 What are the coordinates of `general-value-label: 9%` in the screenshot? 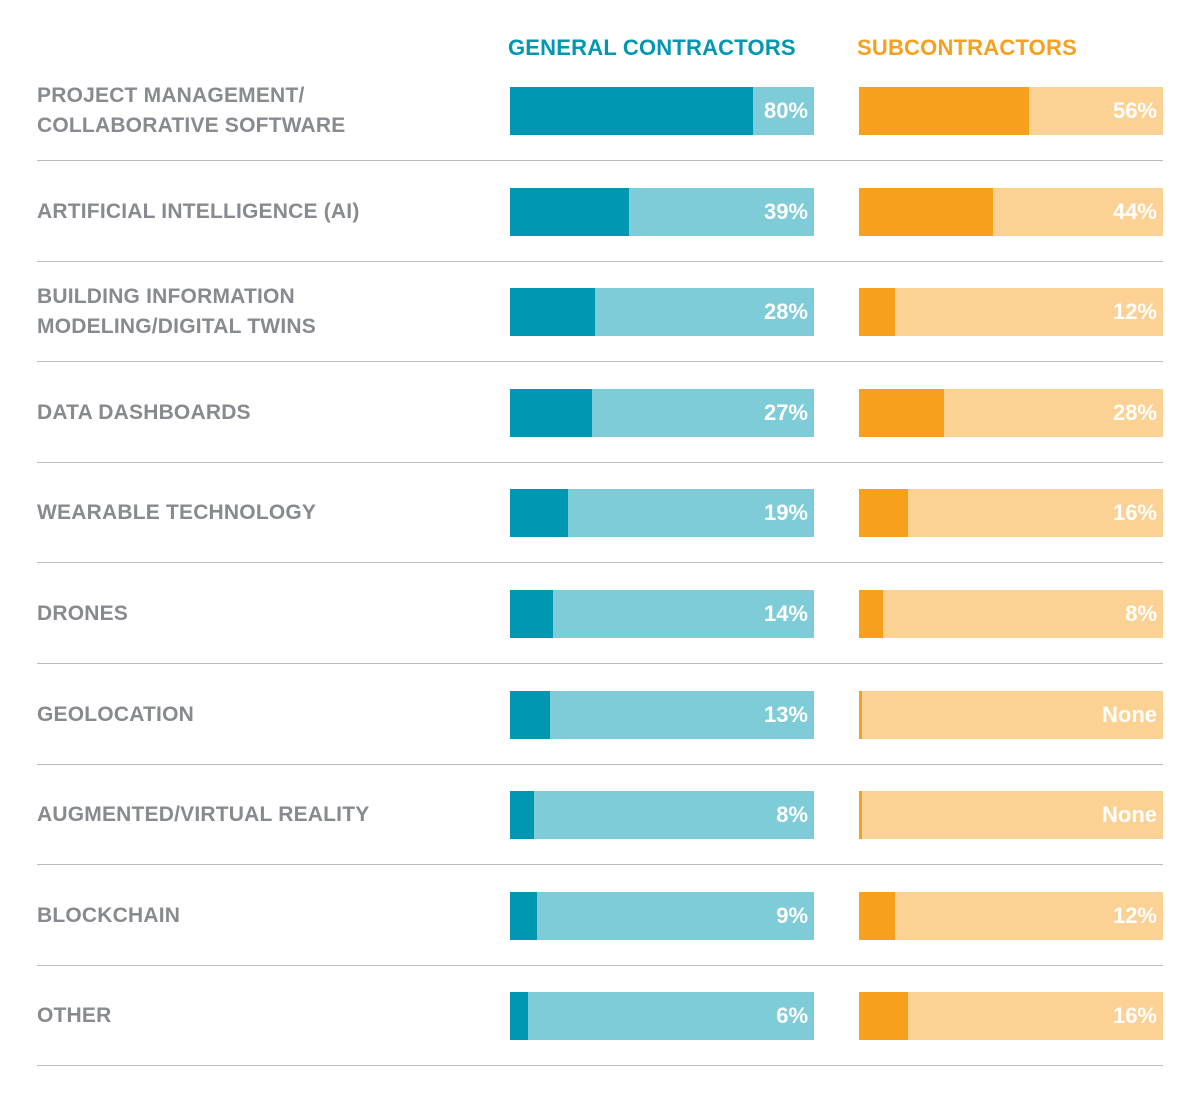 It's located at (792, 915).